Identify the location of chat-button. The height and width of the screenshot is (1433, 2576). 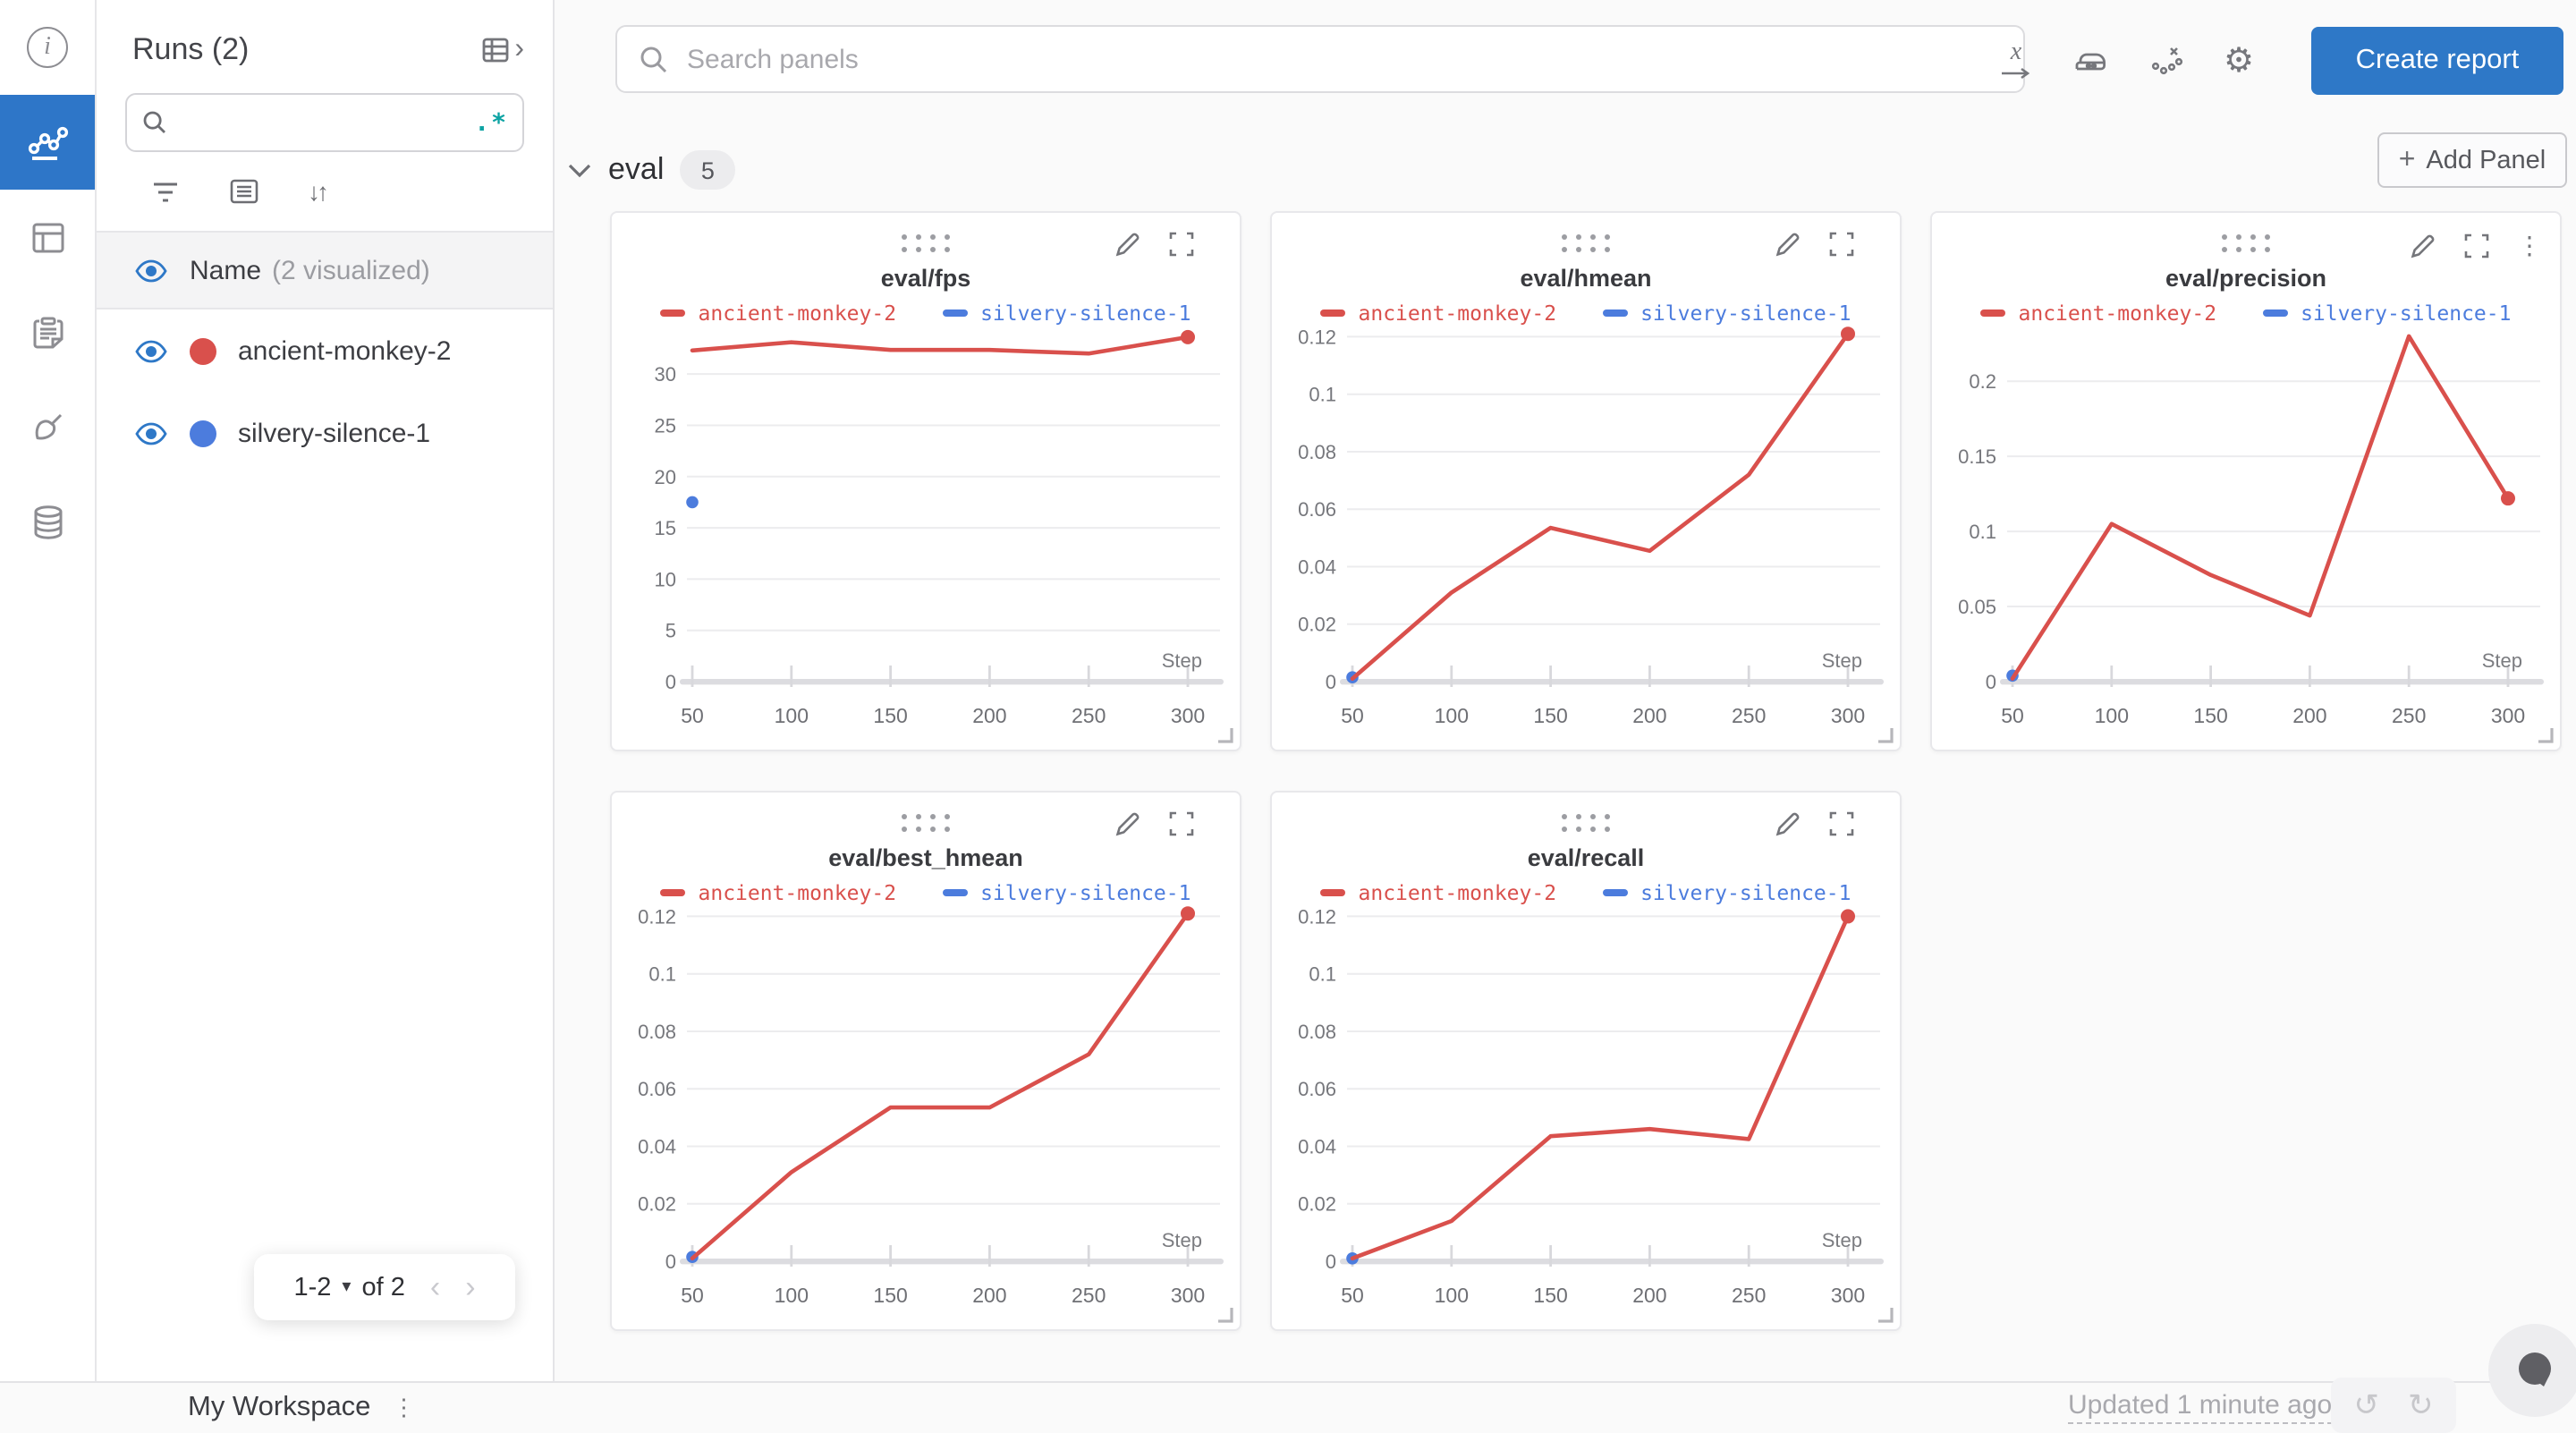
(2532, 1370).